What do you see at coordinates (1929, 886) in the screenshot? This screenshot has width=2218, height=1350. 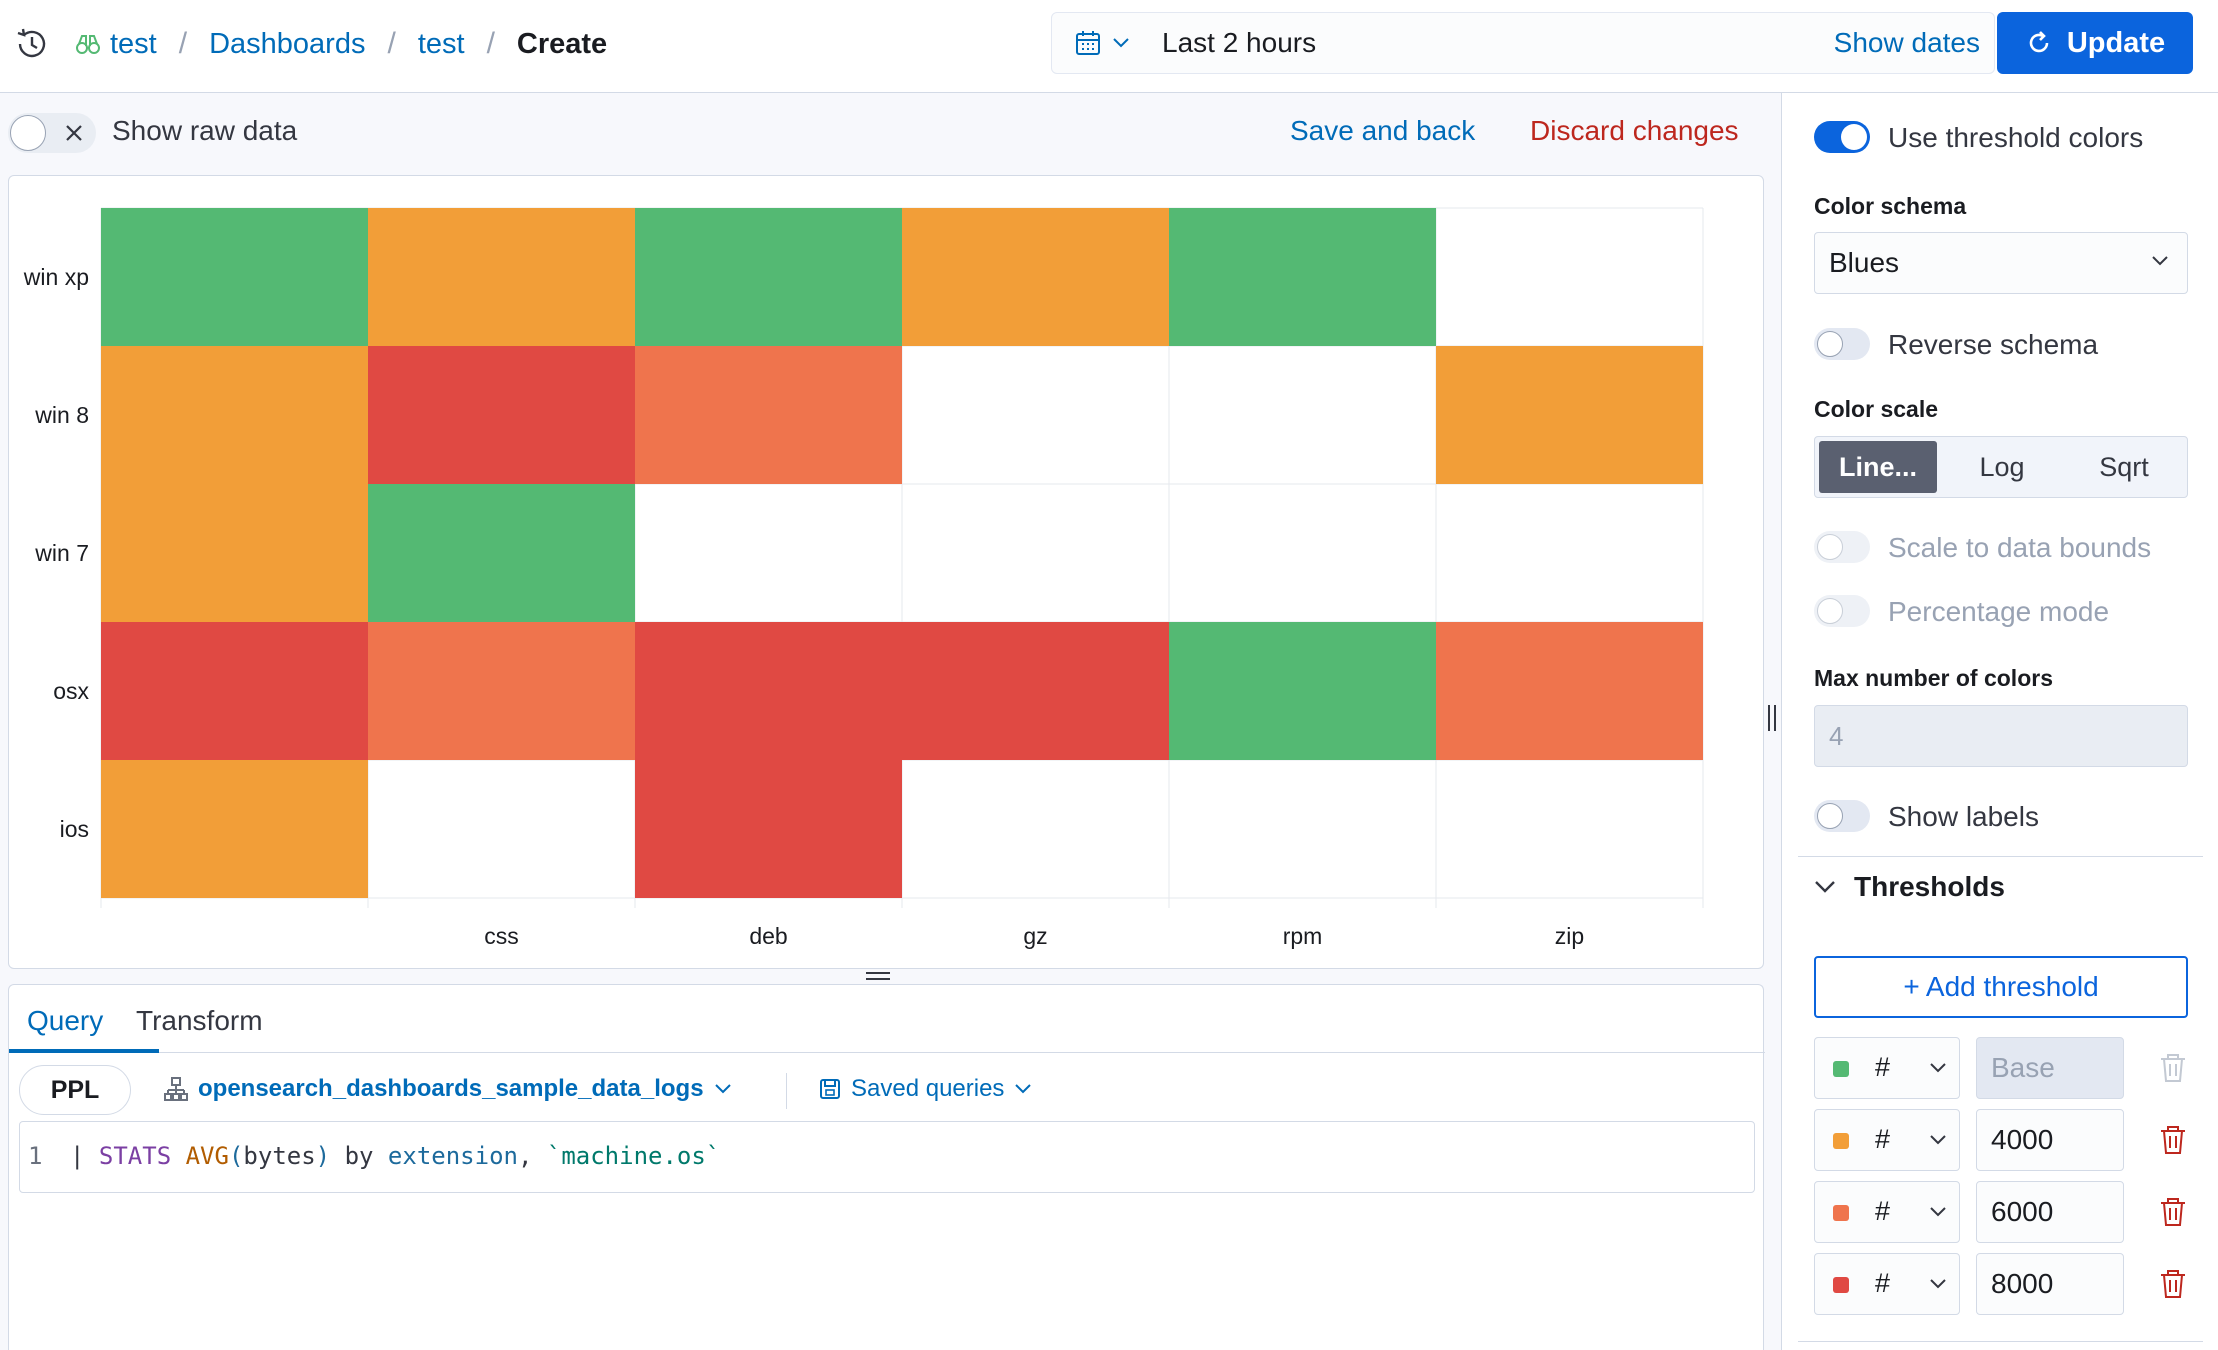 I see `thresholds-heading: Thresholds` at bounding box center [1929, 886].